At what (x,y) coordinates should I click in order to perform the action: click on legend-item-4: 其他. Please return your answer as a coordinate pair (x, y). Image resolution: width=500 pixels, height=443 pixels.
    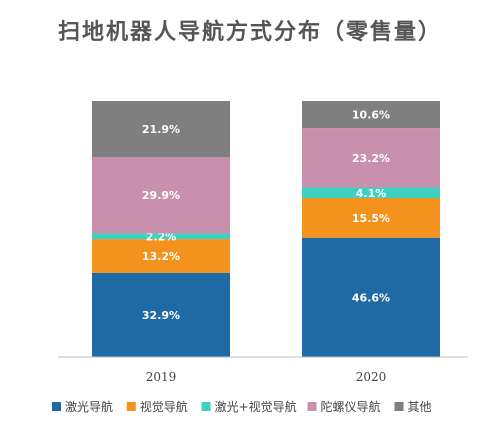
    Looking at the image, I should click on (413, 407).